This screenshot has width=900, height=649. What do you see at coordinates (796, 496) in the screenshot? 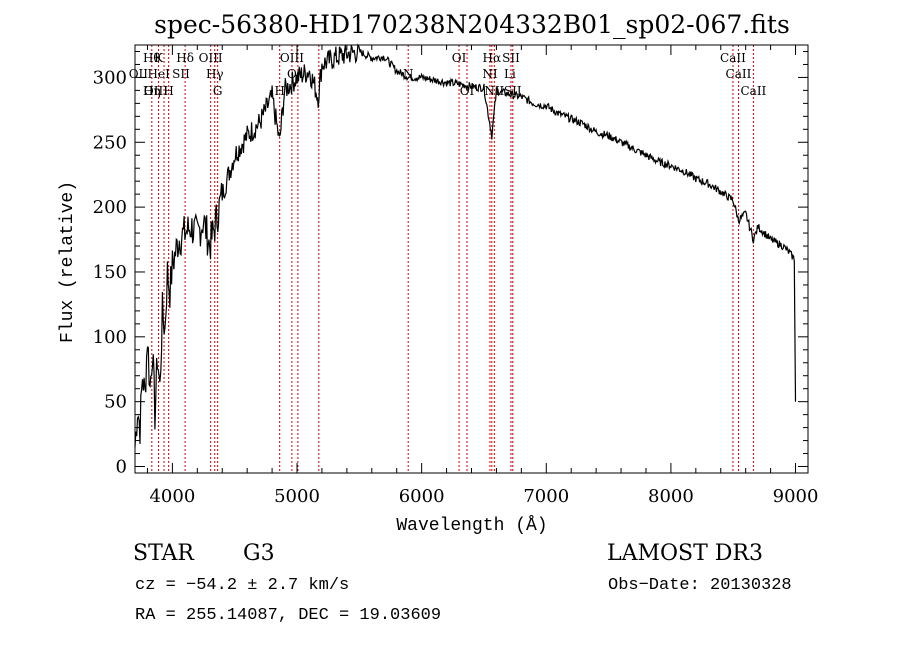
I see `x-tick-label: 9000` at bounding box center [796, 496].